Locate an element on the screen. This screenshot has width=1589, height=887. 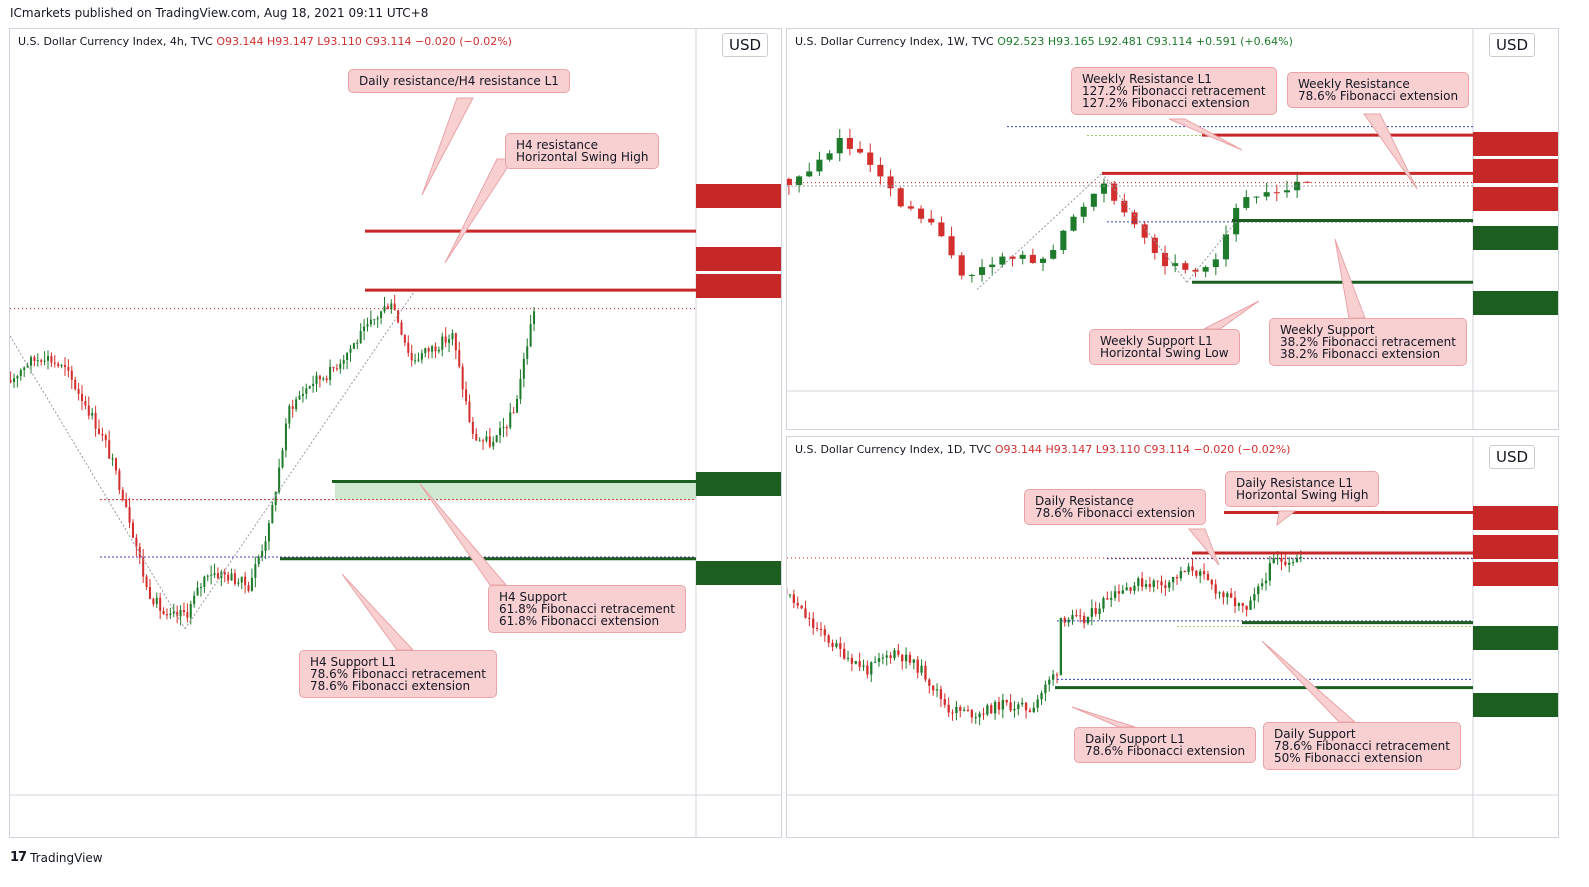
weekly-currency-badge: USD is located at coordinates (1512, 45).